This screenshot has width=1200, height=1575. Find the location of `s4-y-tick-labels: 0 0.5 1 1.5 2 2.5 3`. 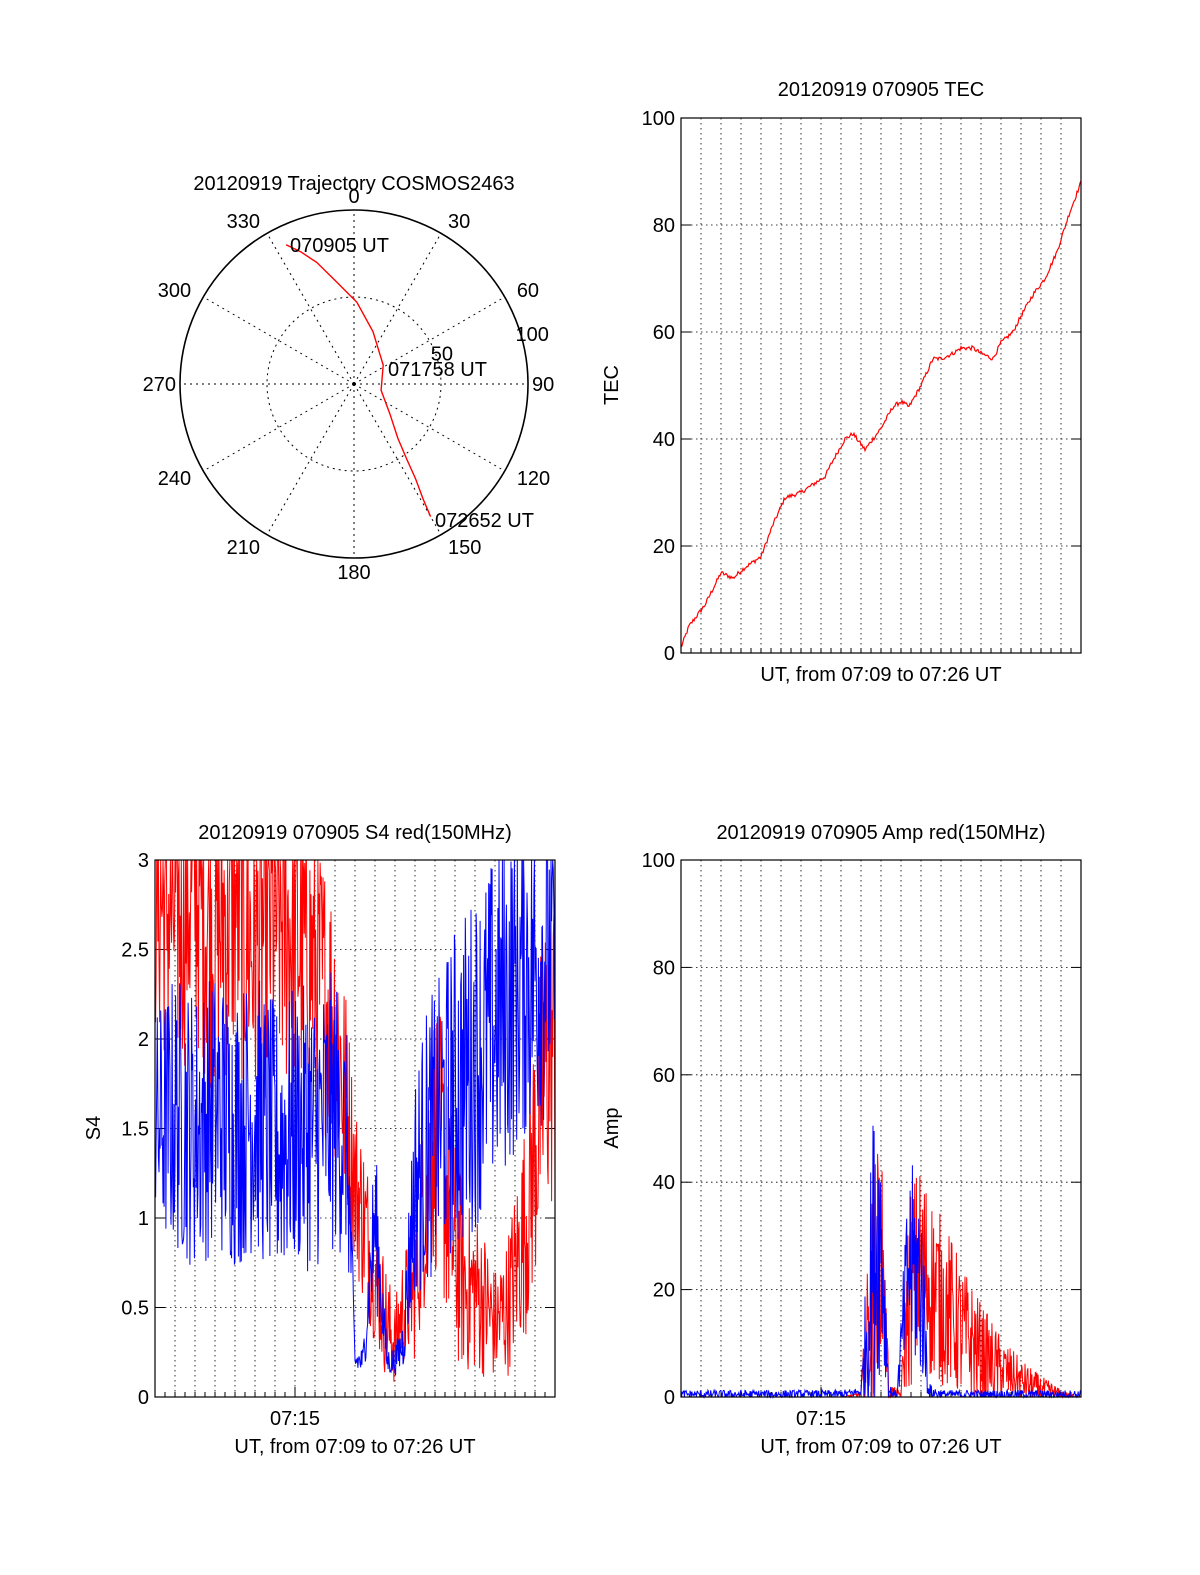

s4-y-tick-labels: 0 0.5 1 1.5 2 2.5 3 is located at coordinates (135, 1129).